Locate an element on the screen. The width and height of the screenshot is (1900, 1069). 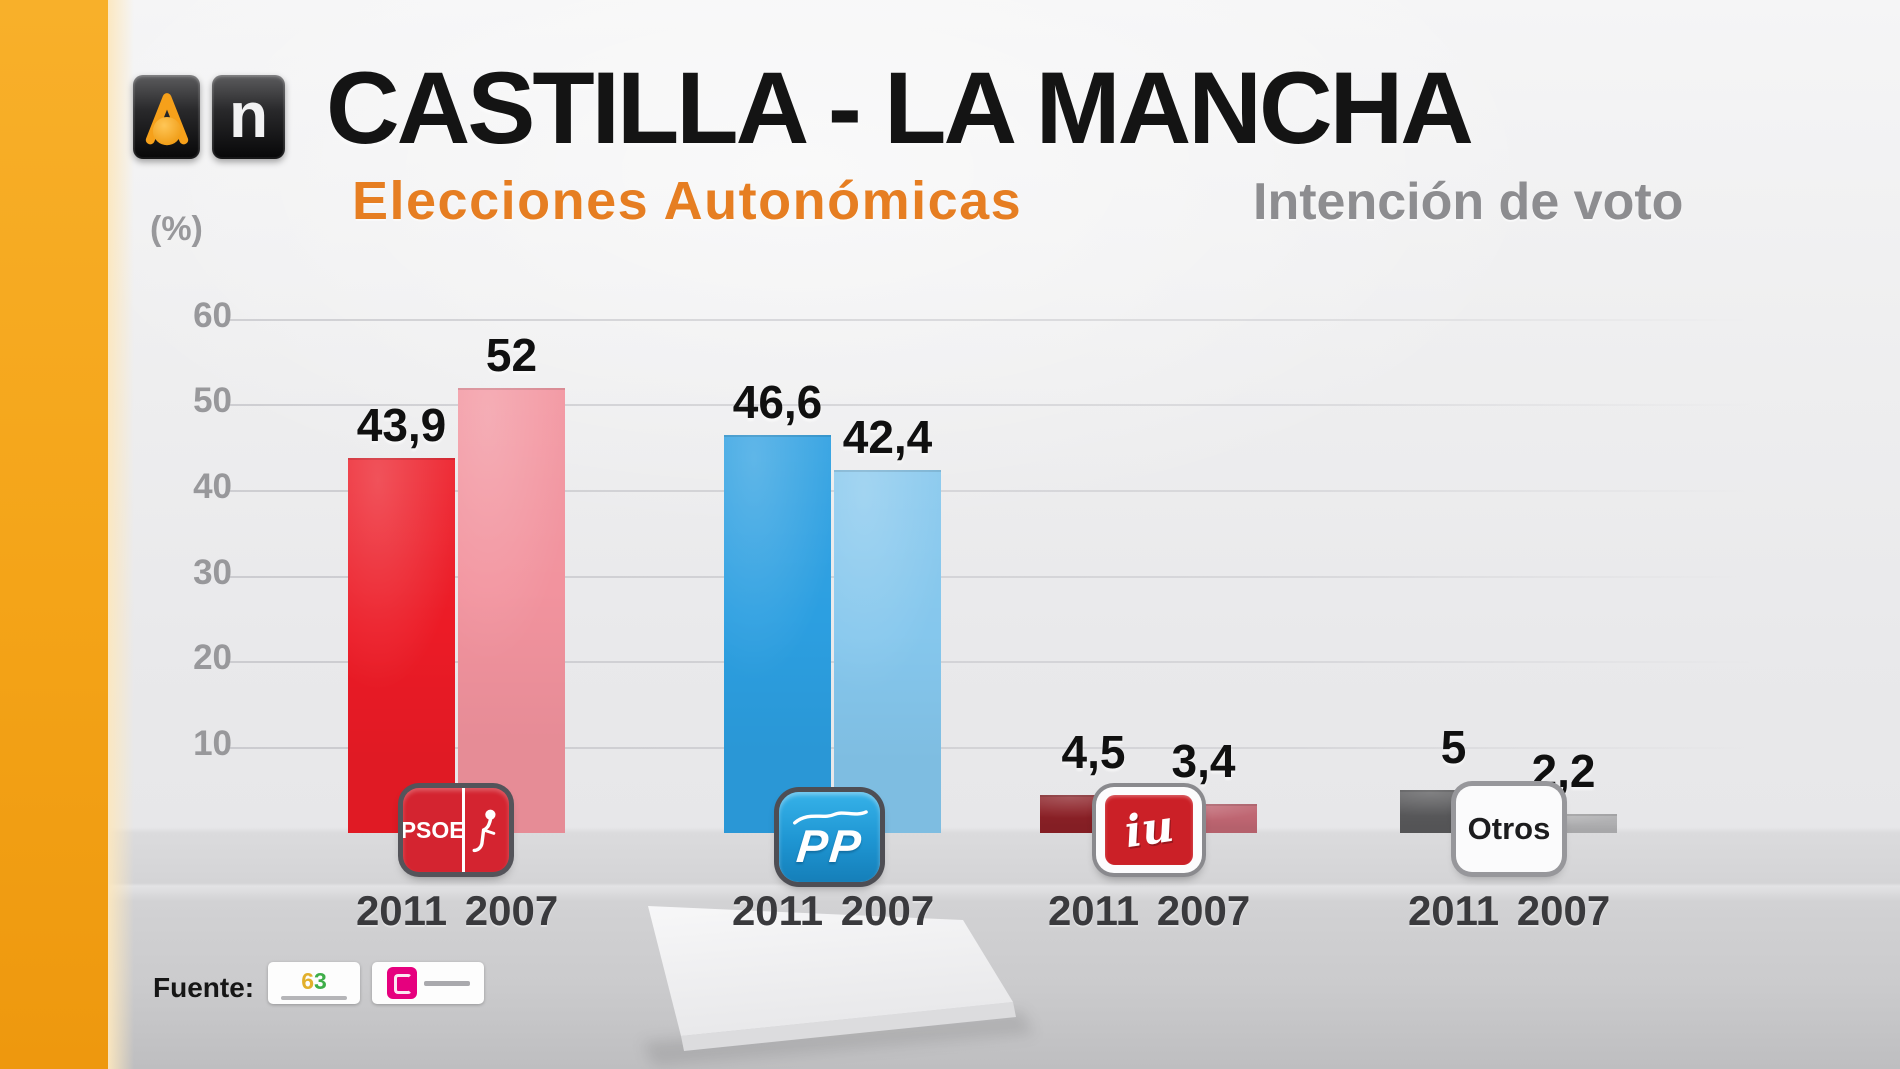
iu-logo-text: iu is located at coordinates (1149, 829).